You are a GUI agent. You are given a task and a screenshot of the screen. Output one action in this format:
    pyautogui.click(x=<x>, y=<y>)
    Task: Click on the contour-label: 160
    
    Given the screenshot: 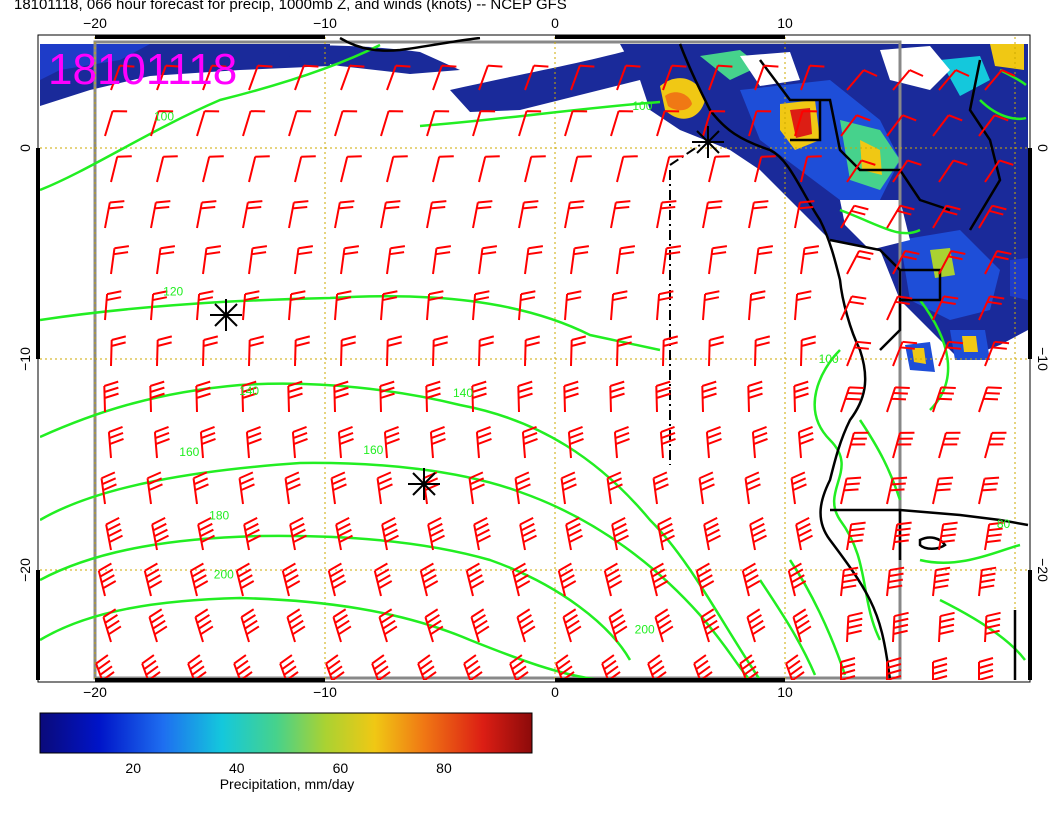 What is the action you would take?
    pyautogui.click(x=189, y=452)
    